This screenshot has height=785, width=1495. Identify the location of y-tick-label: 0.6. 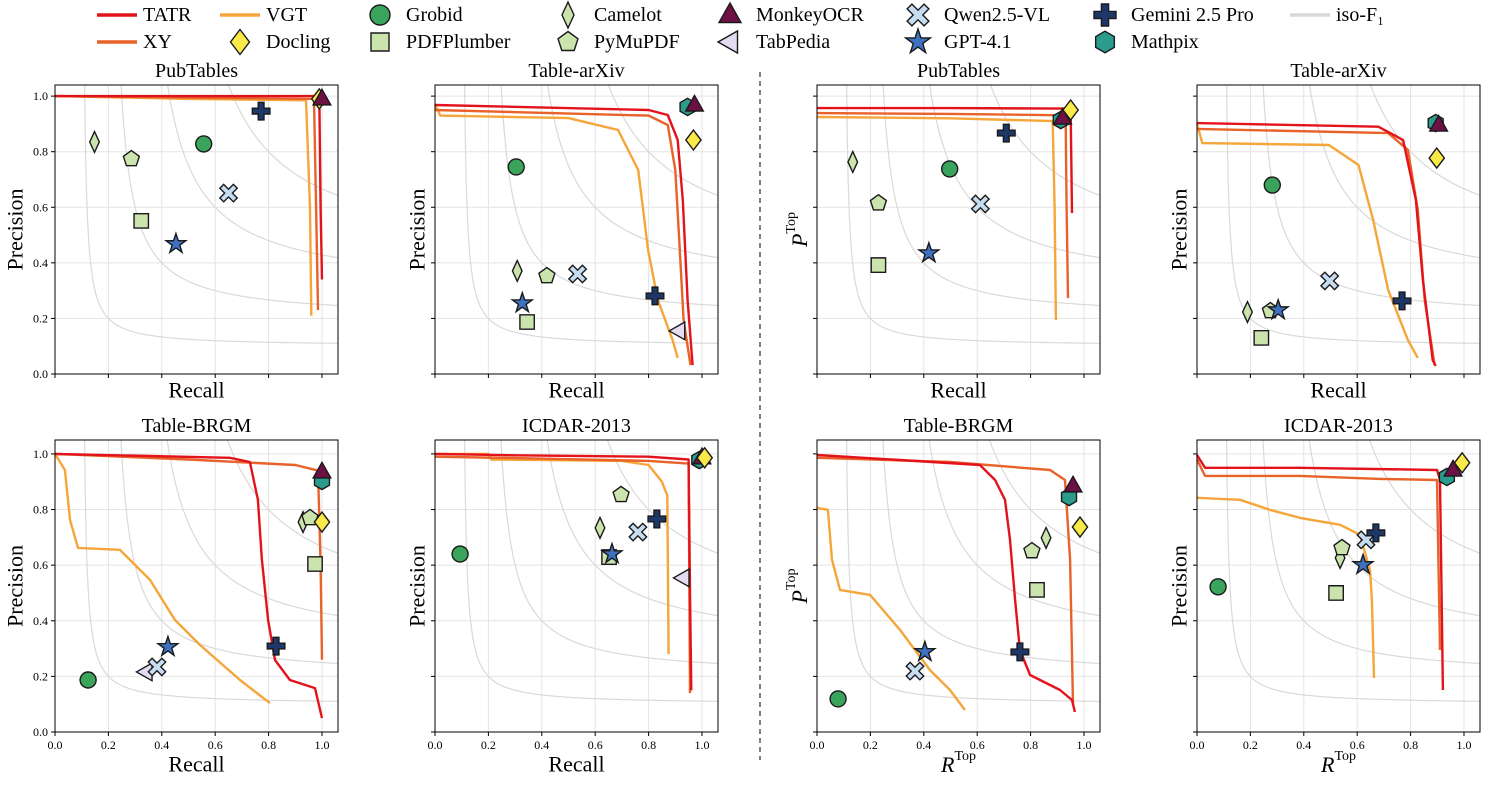
(40, 207).